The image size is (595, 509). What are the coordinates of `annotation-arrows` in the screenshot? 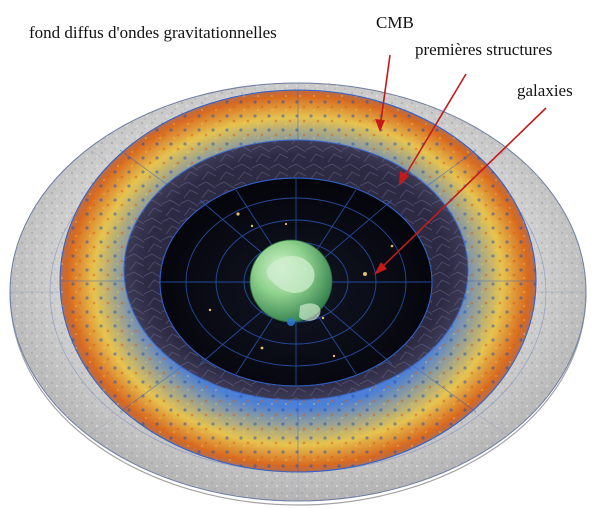 It's located at (460, 164).